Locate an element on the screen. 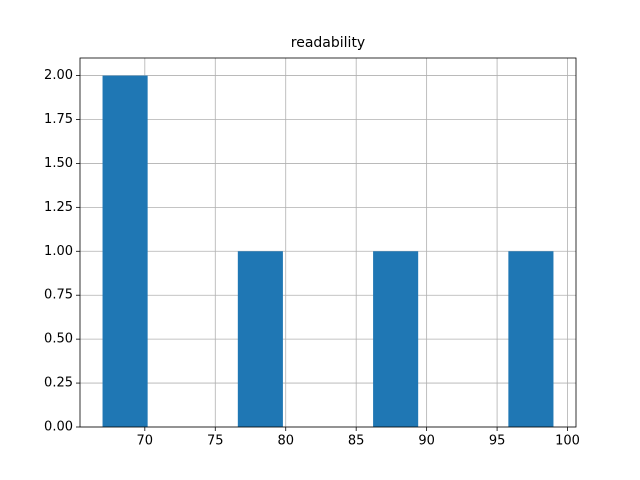 Image resolution: width=640 pixels, height=480 pixels. y-tick-label: 1.00 is located at coordinates (58, 251).